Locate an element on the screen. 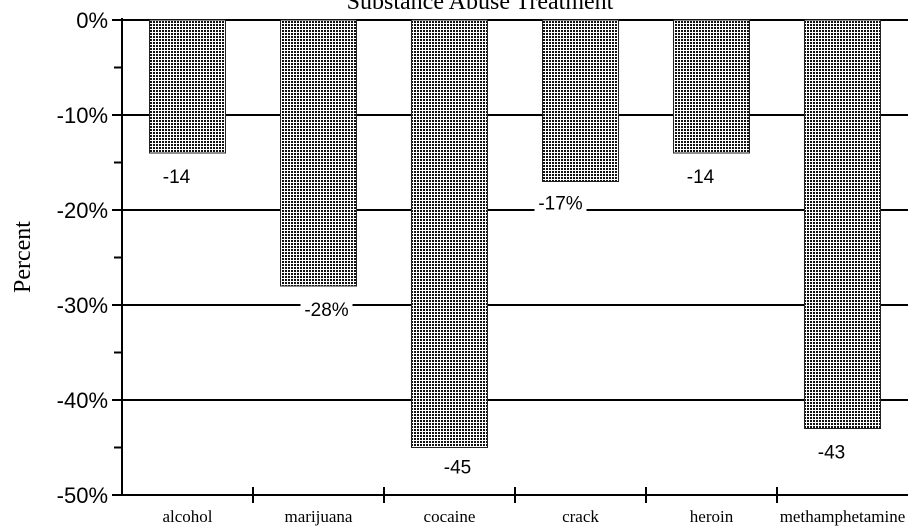 This screenshot has height=528, width=924. x-category-label: crack is located at coordinates (580, 516).